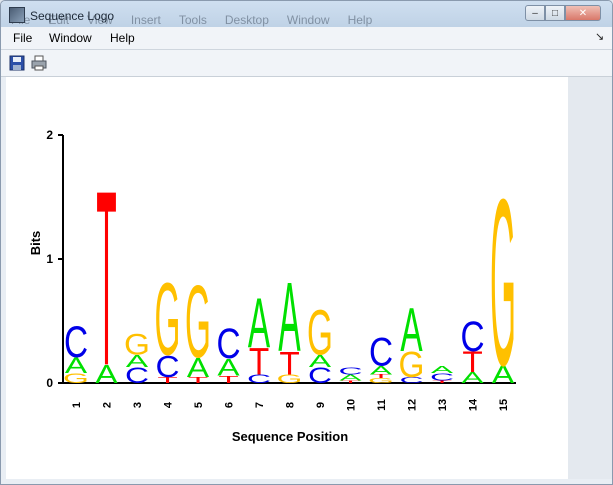 Image resolution: width=613 pixels, height=485 pixels. I want to click on ghost-menu-insert: Insert, so click(145, 20).